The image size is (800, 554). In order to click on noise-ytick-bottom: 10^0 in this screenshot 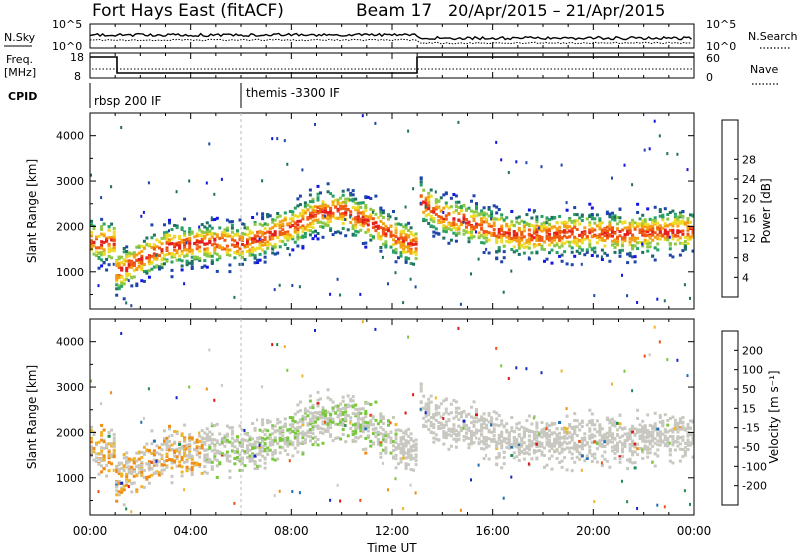, I will do `click(67, 46)`.